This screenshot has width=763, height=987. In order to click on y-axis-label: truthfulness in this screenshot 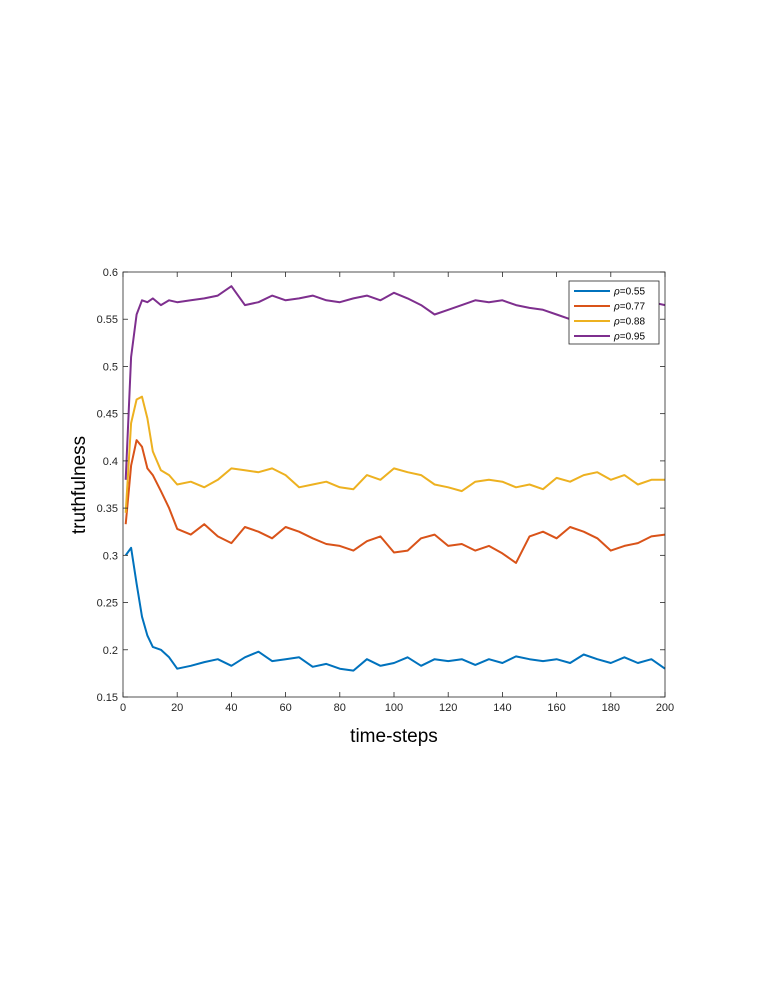, I will do `click(79, 485)`.